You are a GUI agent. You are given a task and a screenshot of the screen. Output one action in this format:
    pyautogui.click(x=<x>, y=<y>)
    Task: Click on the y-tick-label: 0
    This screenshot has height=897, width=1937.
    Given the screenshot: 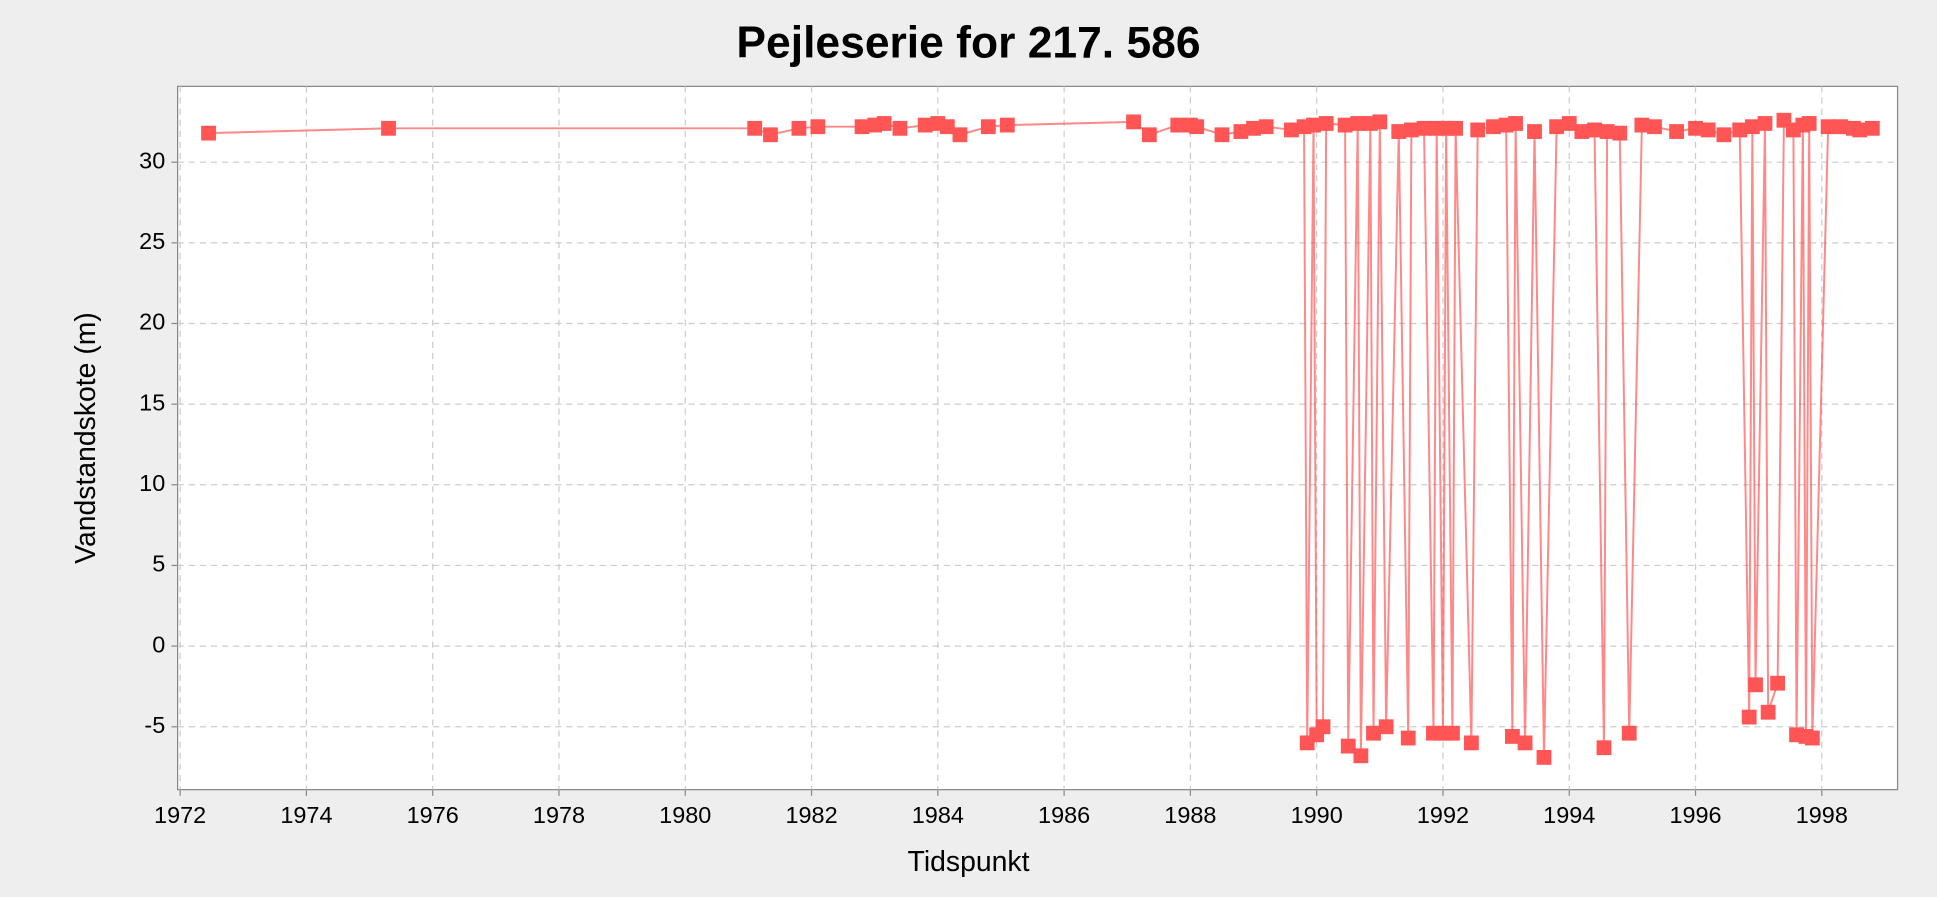 What is the action you would take?
    pyautogui.click(x=158, y=644)
    